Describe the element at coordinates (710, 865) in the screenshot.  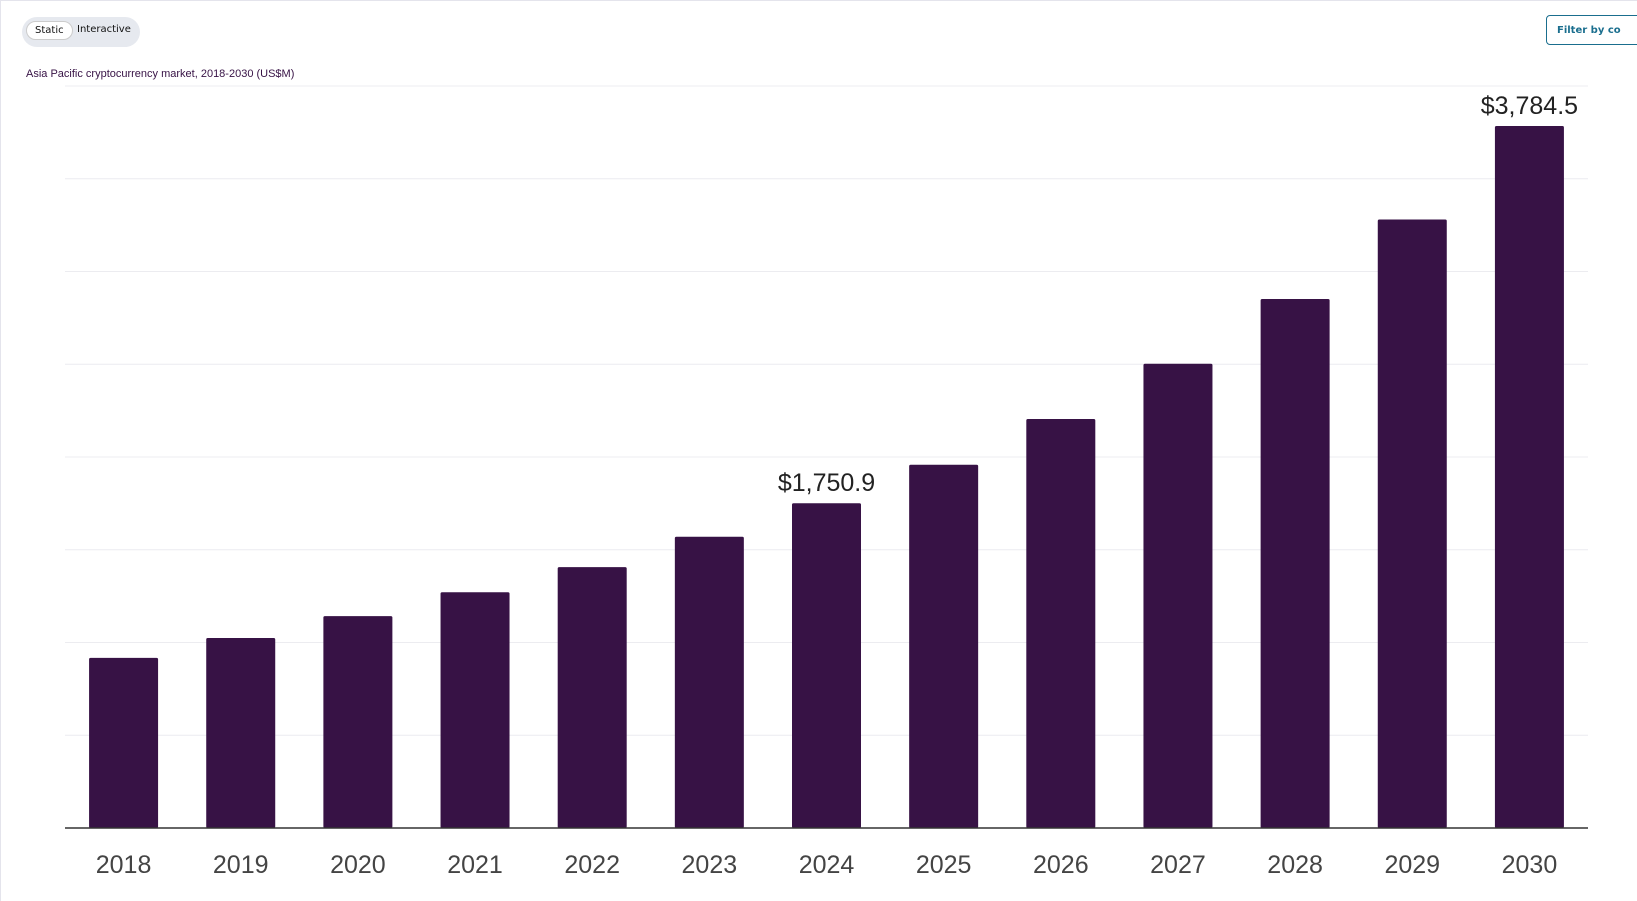
I see `x-tick-label: 2023` at that location.